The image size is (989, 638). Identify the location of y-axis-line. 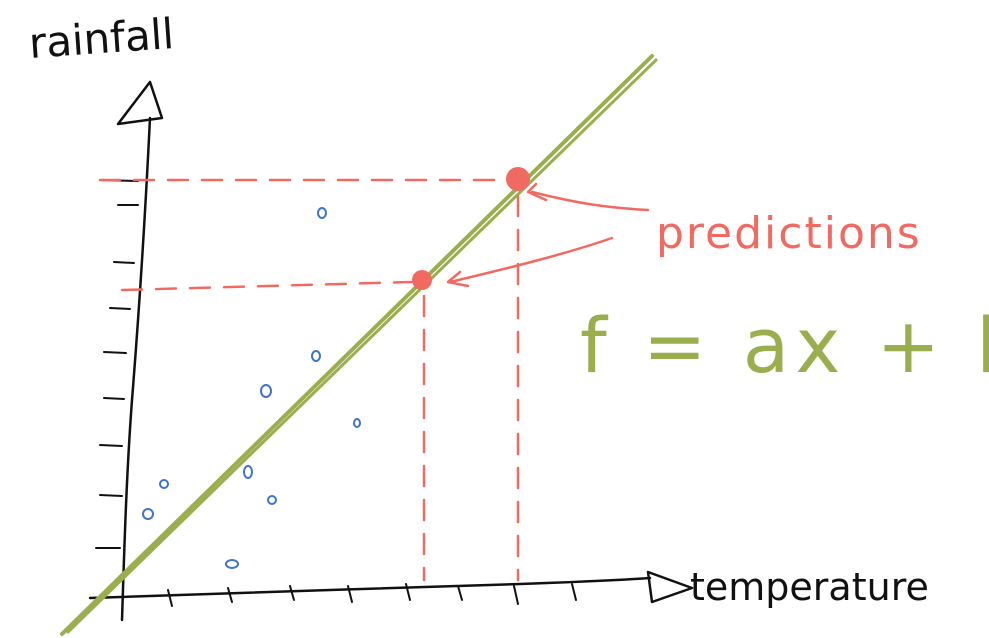
(136, 369).